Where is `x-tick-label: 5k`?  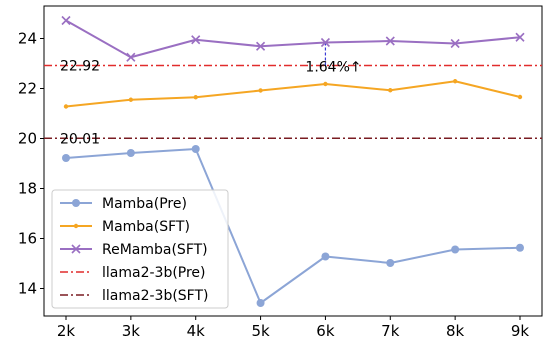 x-tick-label: 5k is located at coordinates (260, 331).